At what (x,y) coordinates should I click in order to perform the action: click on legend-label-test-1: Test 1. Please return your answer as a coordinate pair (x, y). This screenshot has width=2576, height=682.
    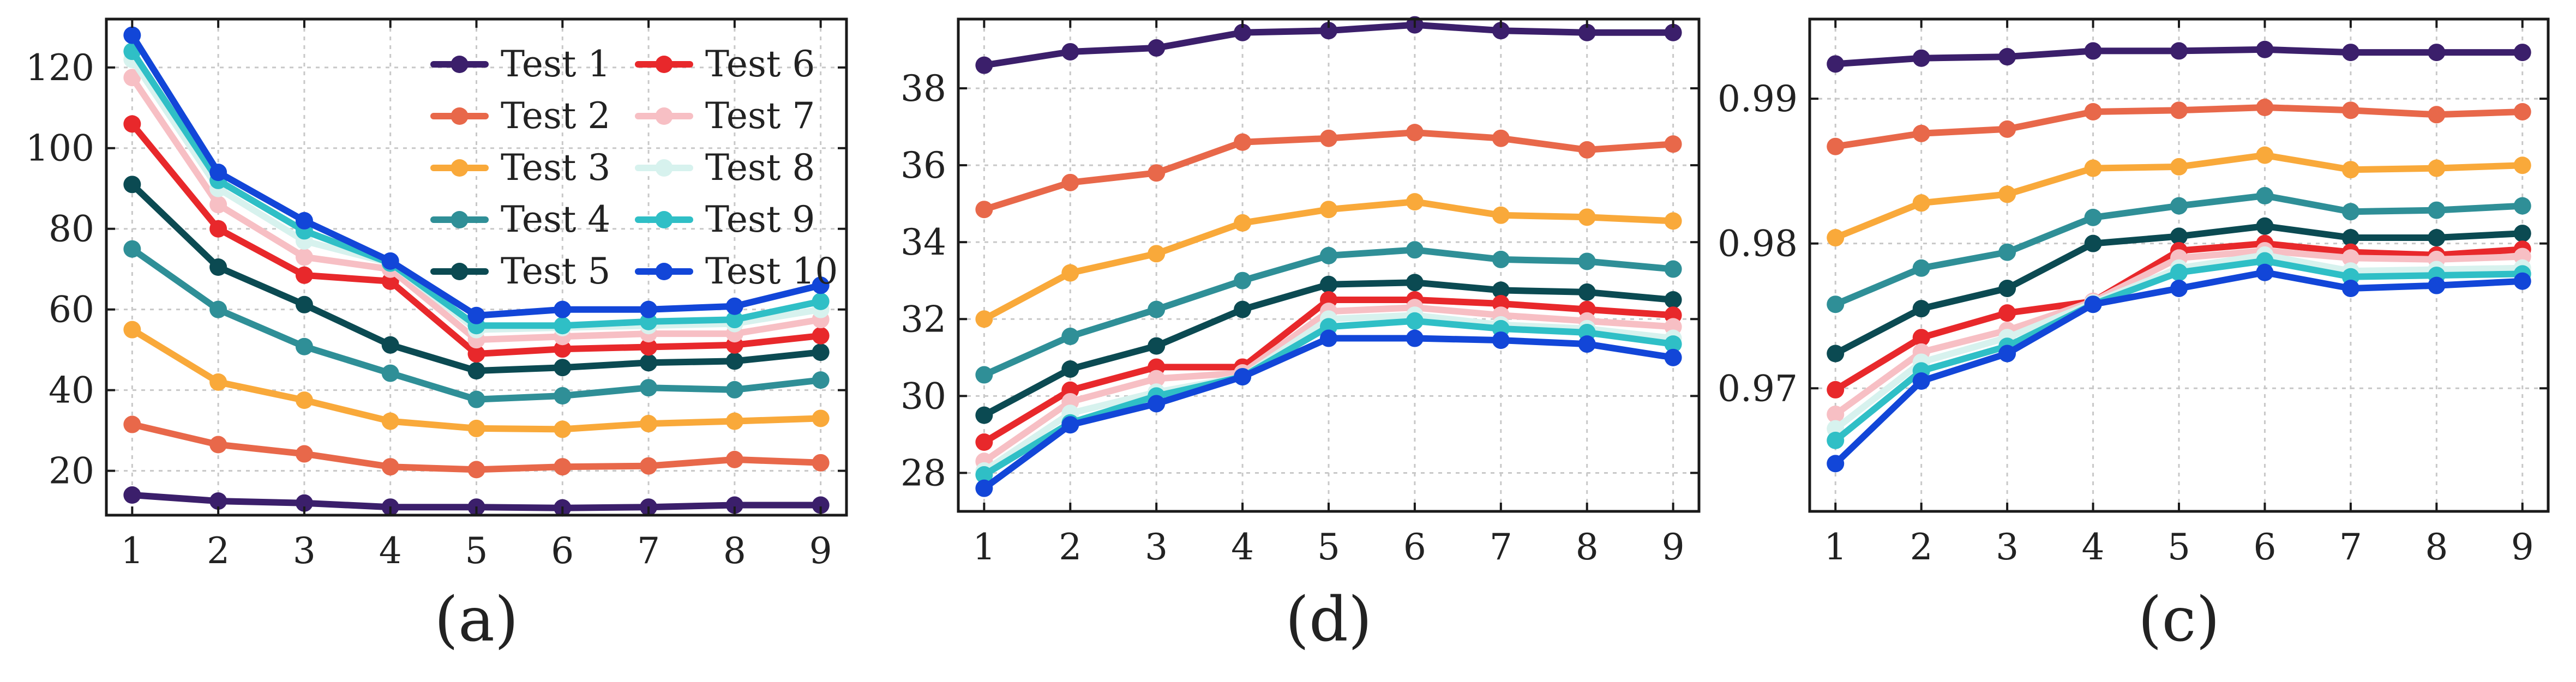
    Looking at the image, I should click on (556, 64).